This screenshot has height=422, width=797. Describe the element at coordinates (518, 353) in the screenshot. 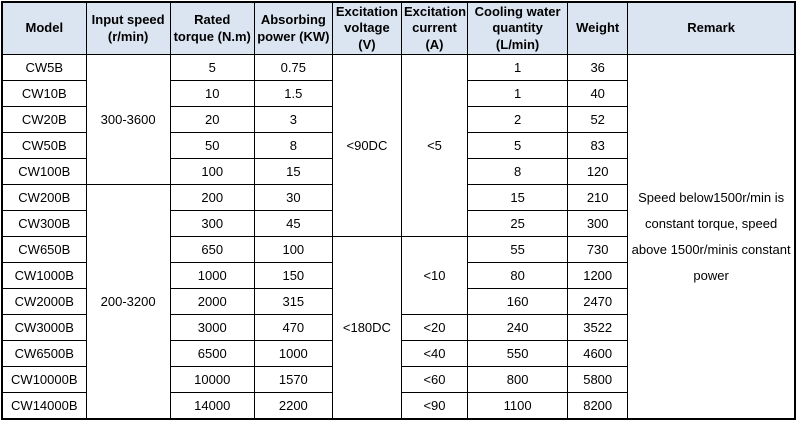

I see `cooling-water-cell: 550` at that location.